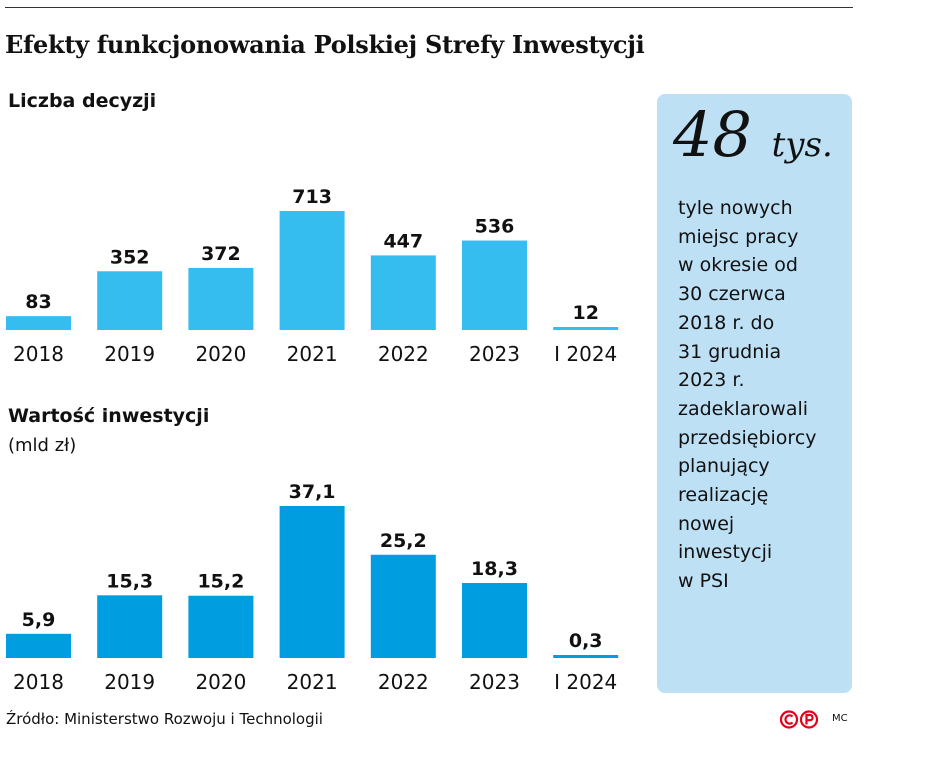 The width and height of the screenshot is (935, 760). What do you see at coordinates (221, 254) in the screenshot?
I see `bar-value-label: 372` at bounding box center [221, 254].